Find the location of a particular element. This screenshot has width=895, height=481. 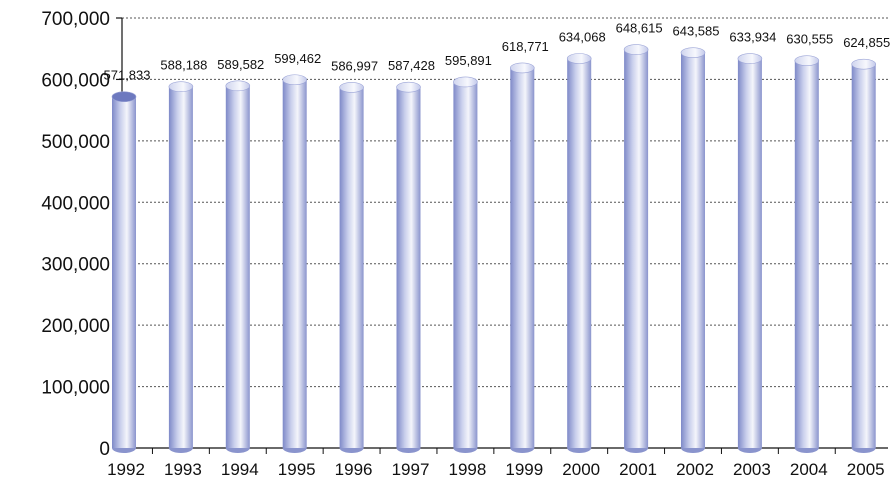

y-tick-label: 100,000 is located at coordinates (75, 388).